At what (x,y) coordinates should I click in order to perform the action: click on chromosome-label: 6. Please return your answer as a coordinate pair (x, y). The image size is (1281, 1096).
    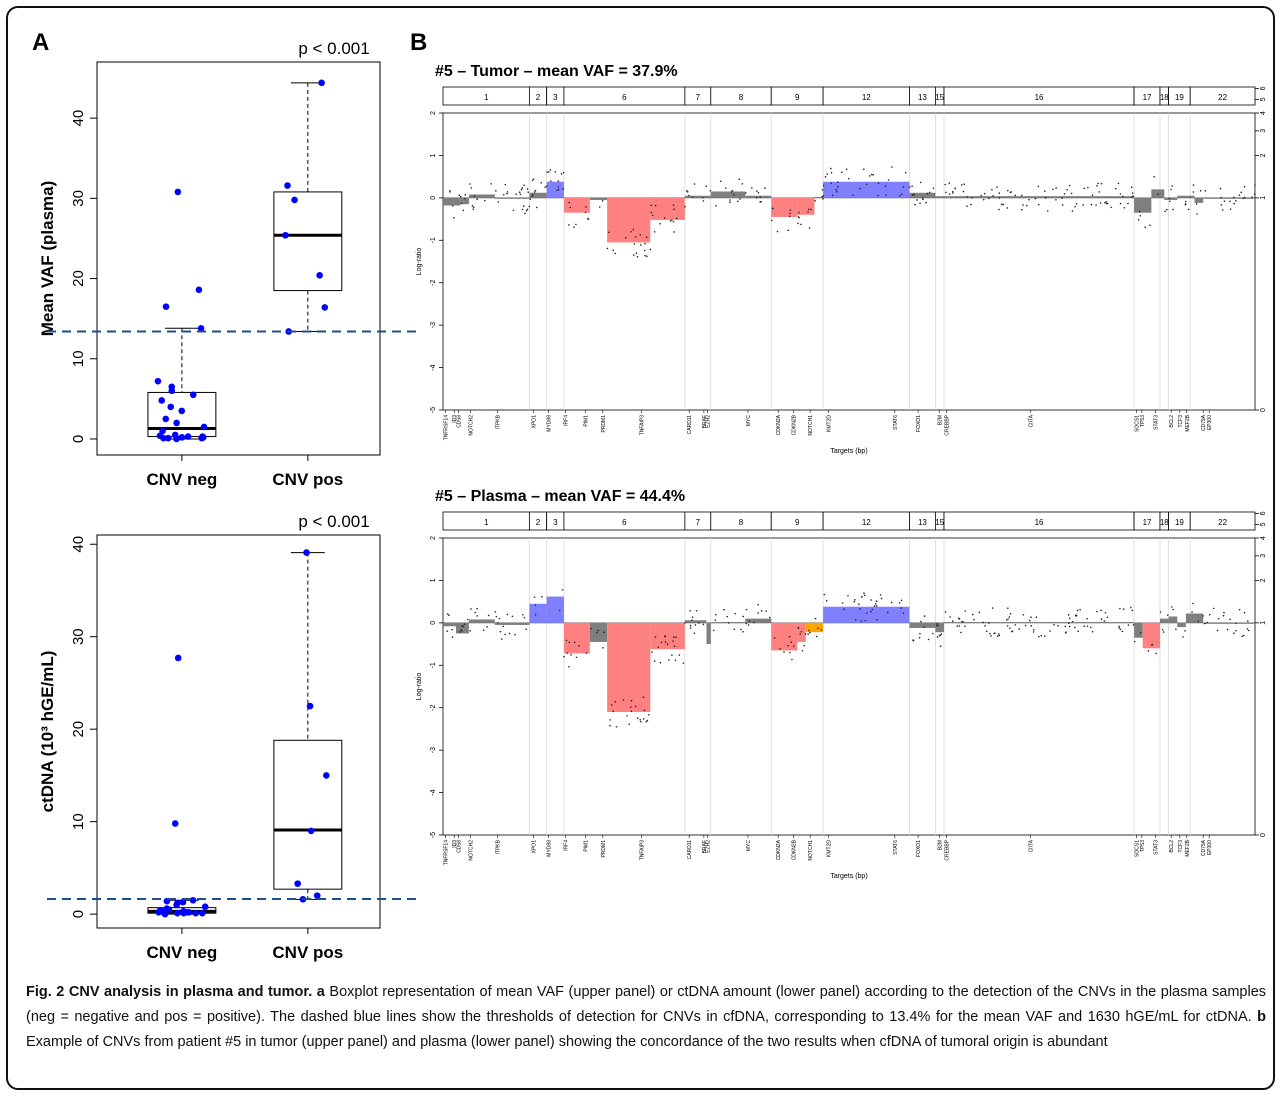
    Looking at the image, I should click on (624, 522).